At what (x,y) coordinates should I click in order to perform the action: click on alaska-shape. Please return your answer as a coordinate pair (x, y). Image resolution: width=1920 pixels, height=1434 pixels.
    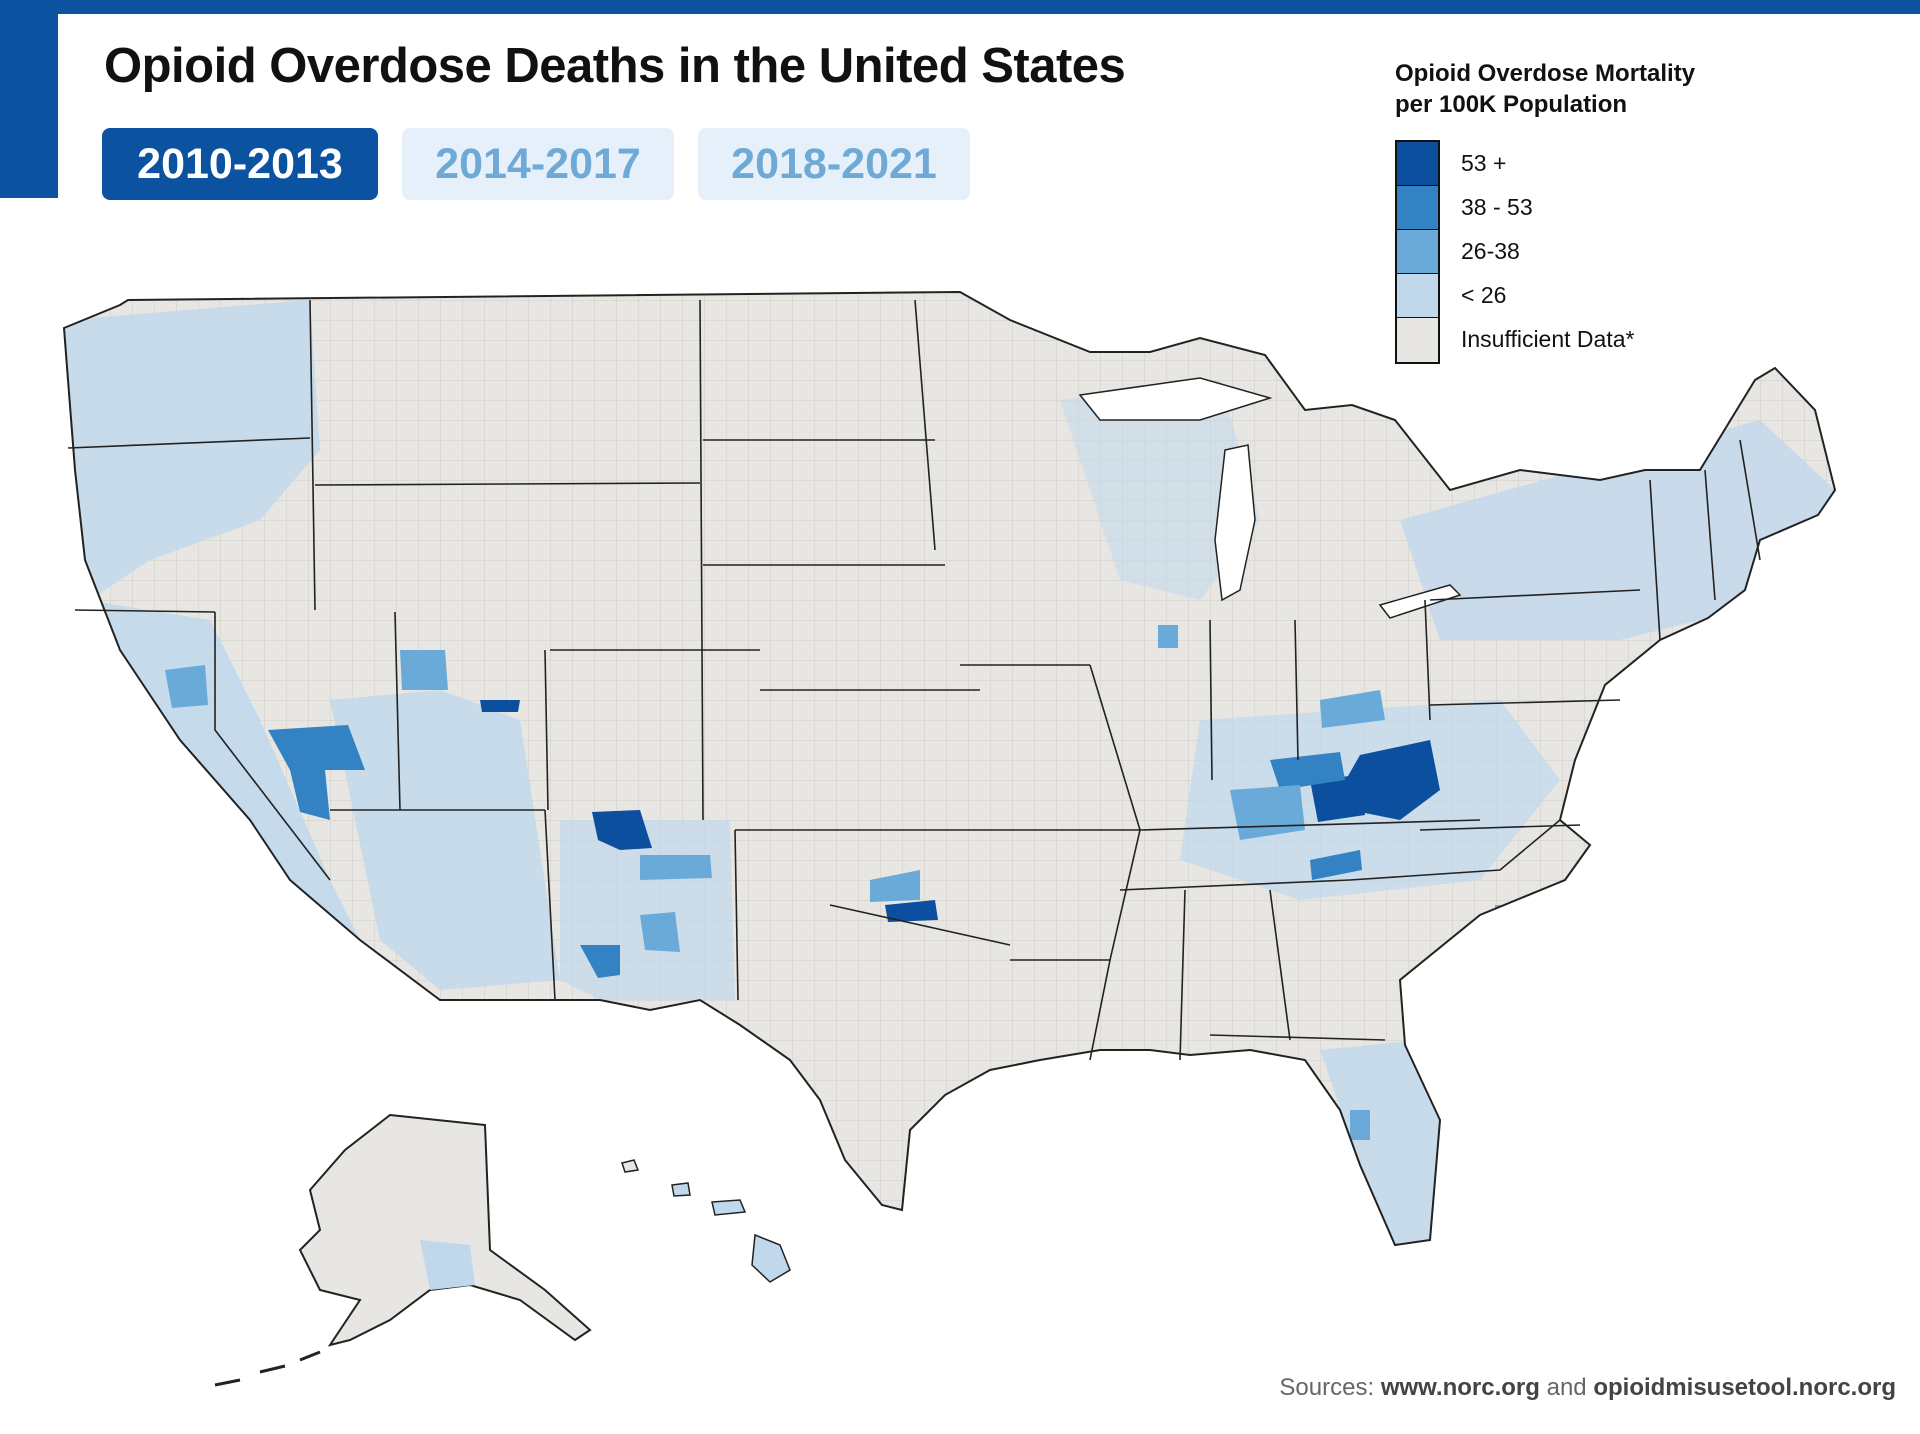
    Looking at the image, I should click on (445, 1230).